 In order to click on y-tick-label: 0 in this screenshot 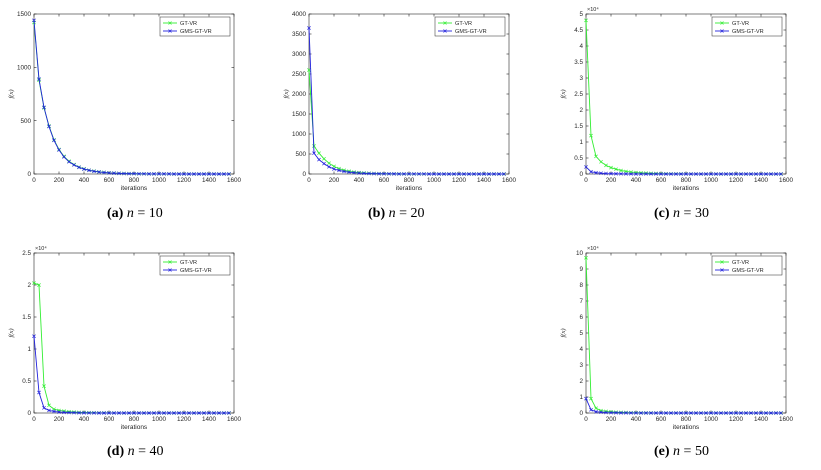, I will do `click(581, 413)`.